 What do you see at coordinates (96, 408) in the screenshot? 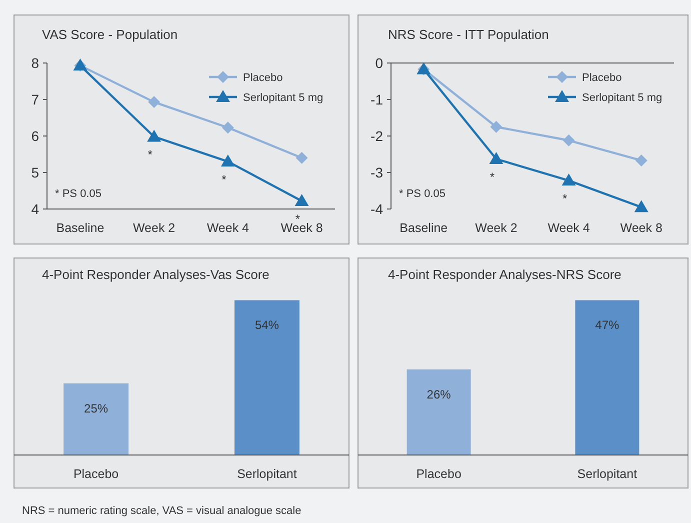
I see `data-label: 25%` at bounding box center [96, 408].